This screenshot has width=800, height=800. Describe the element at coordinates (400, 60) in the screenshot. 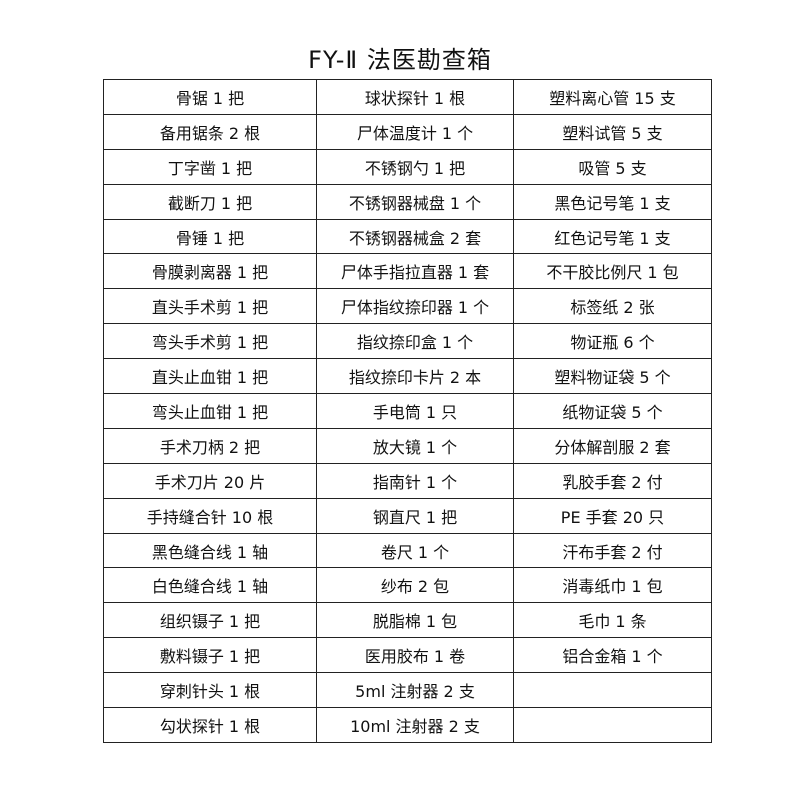

I see `document-title: FY-Ⅱ 法医勘查箱` at that location.